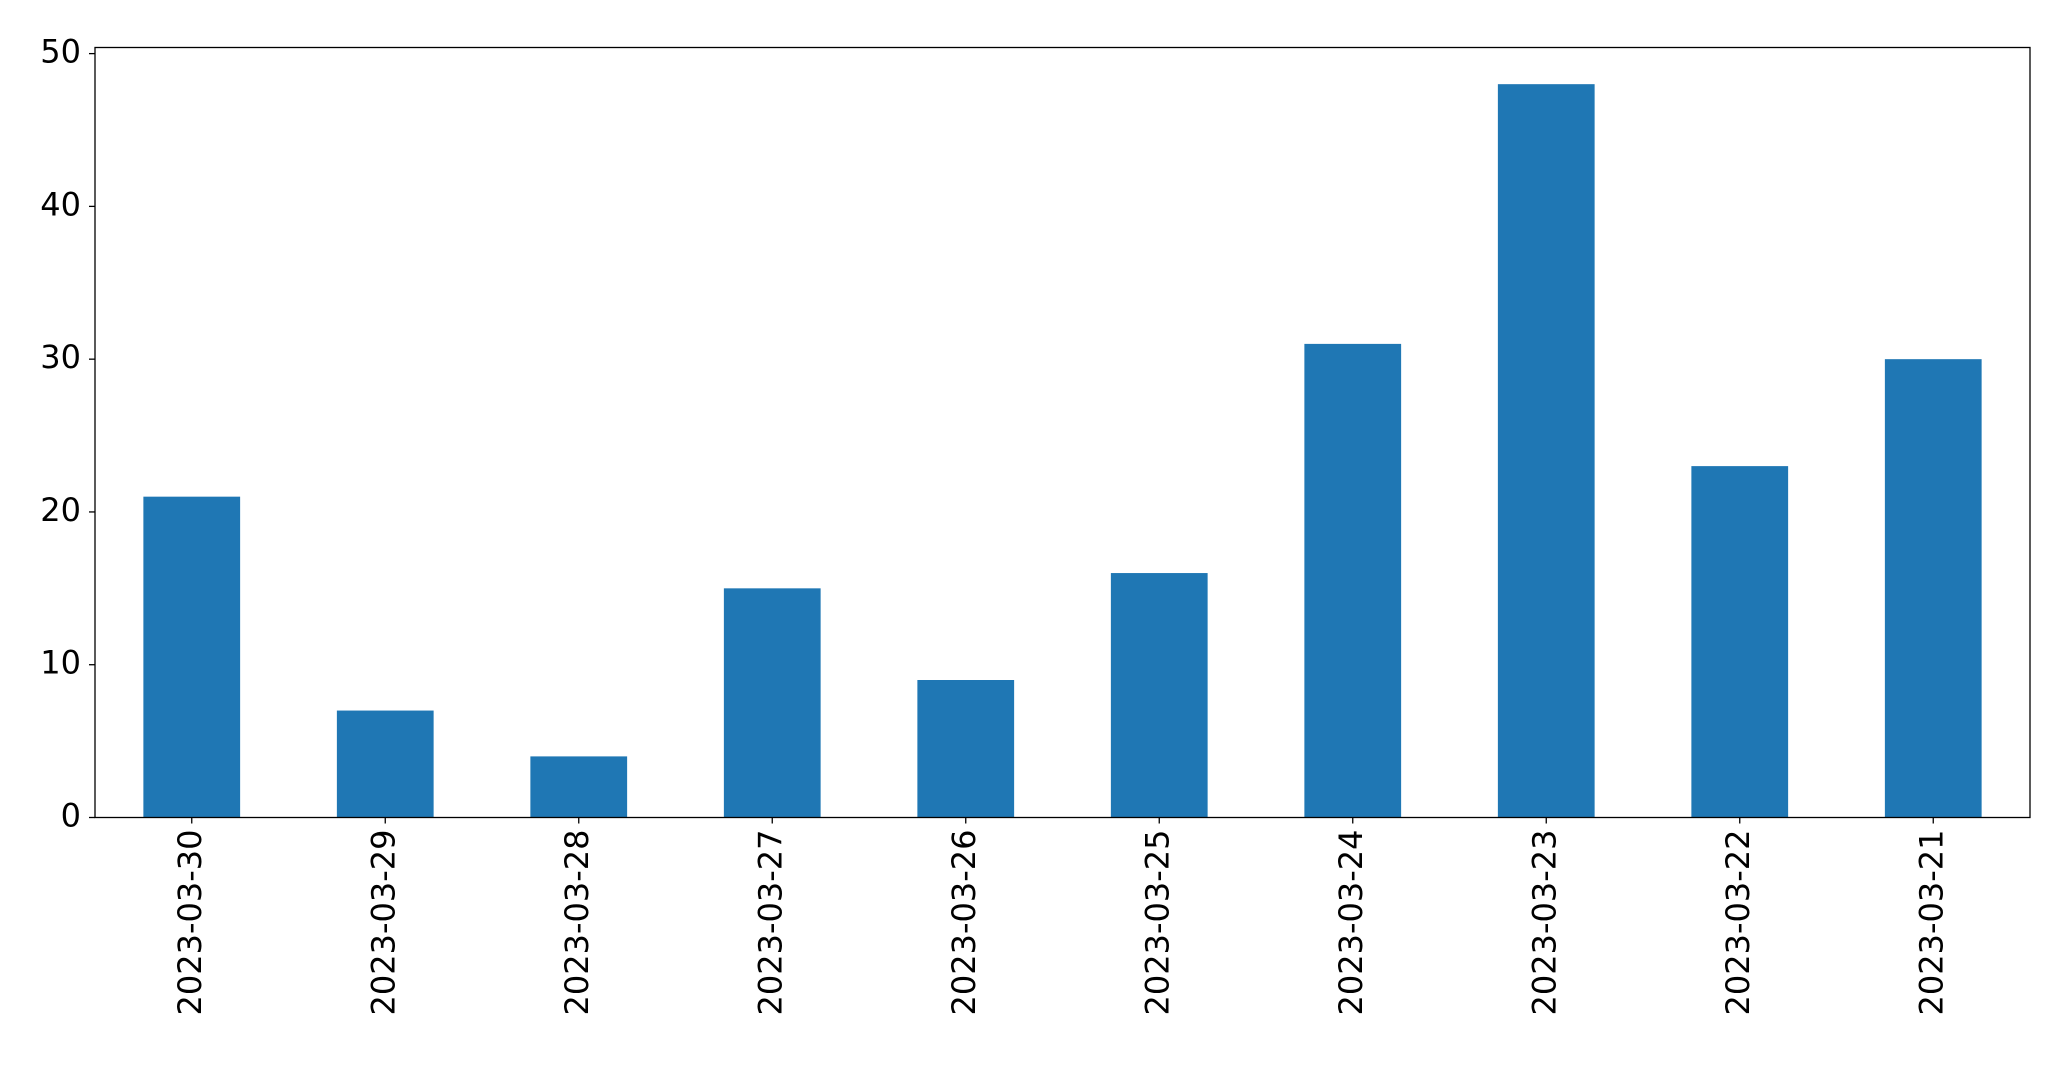 The width and height of the screenshot is (2071, 1069). I want to click on x-tick-label: 2023-03-24, so click(1351, 923).